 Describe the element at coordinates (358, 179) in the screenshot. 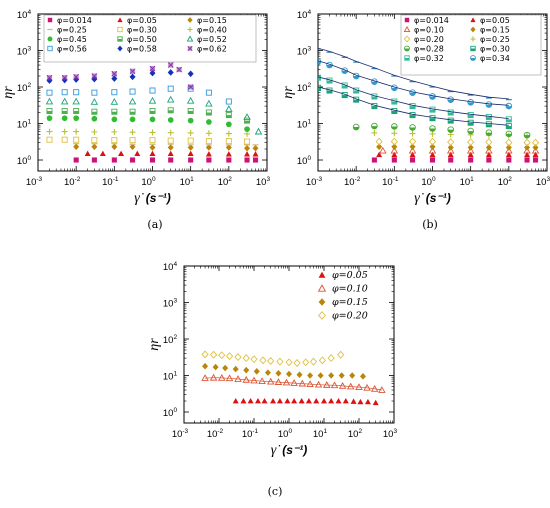

I see `x-tick-exponent: -2` at that location.